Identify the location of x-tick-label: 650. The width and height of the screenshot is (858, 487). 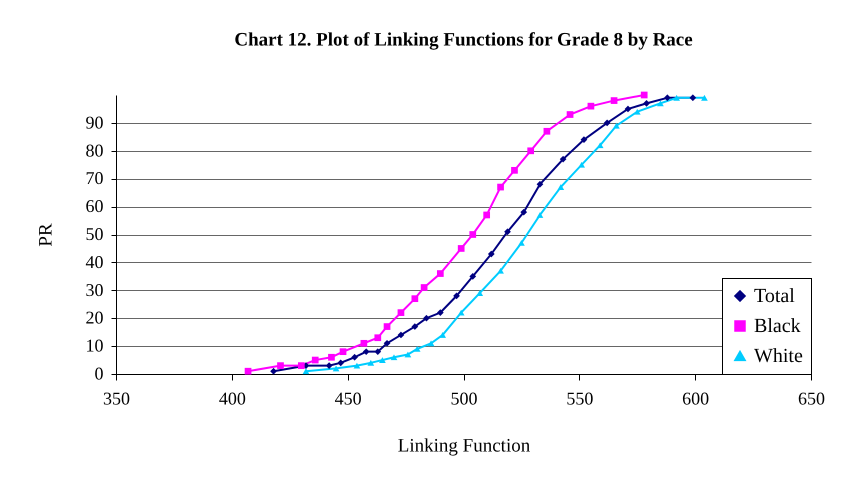
(811, 398).